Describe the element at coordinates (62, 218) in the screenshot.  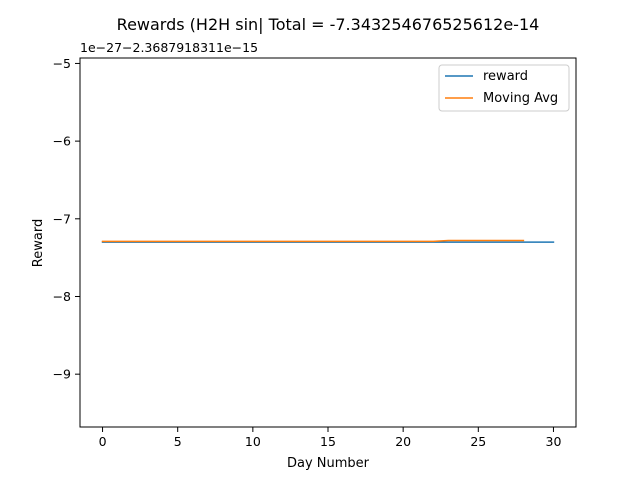
I see `y-tick-label: −7` at that location.